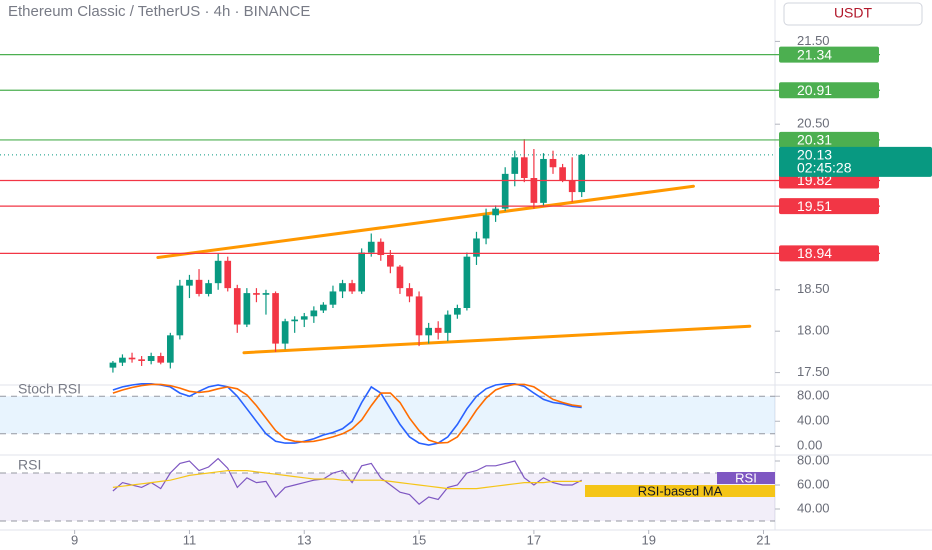 The width and height of the screenshot is (932, 550). Describe the element at coordinates (763, 539) in the screenshot. I see `x-tick-label: 21` at that location.